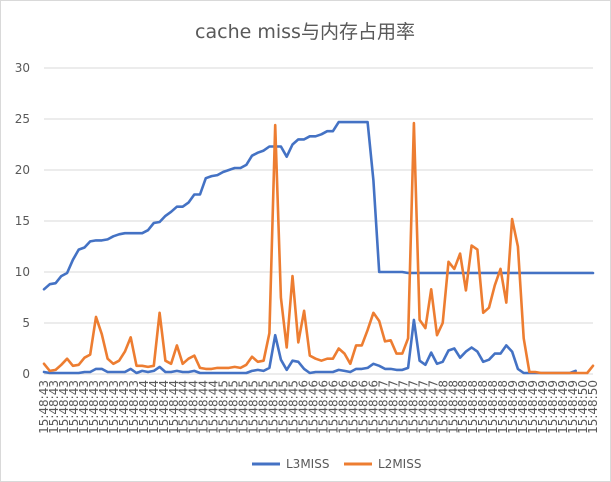  What do you see at coordinates (307, 464) in the screenshot?
I see `legend-label-l3miss: L3MISS` at bounding box center [307, 464].